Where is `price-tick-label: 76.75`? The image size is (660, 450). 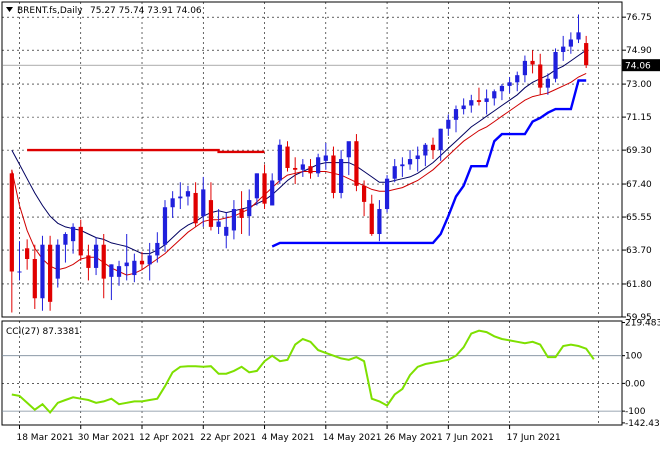 price-tick-label: 76.75 is located at coordinates (639, 18).